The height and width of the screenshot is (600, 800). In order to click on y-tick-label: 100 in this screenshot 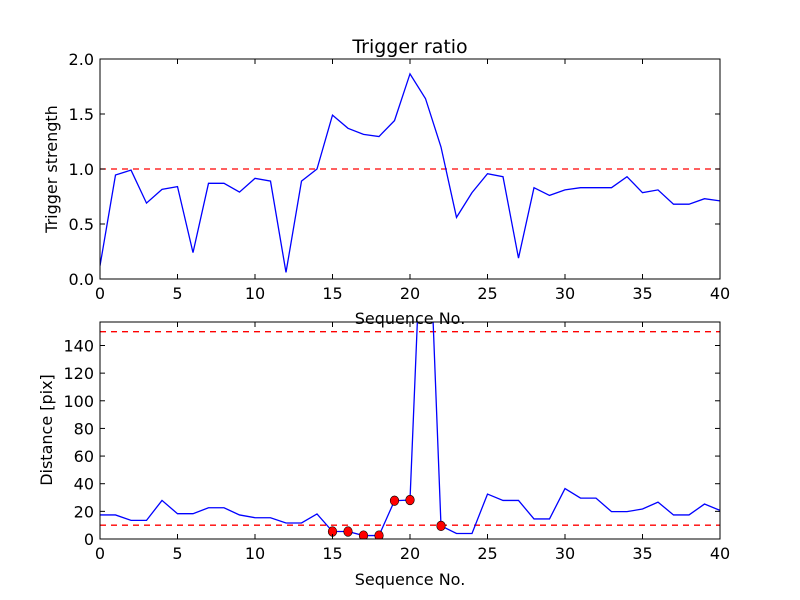, I will do `click(78, 401)`.